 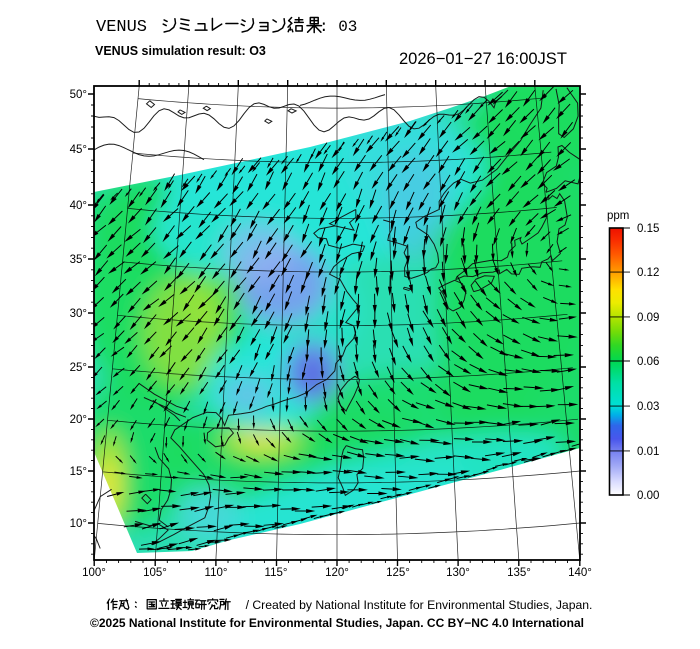 I want to click on svg-text: 25°, so click(x=78, y=368).